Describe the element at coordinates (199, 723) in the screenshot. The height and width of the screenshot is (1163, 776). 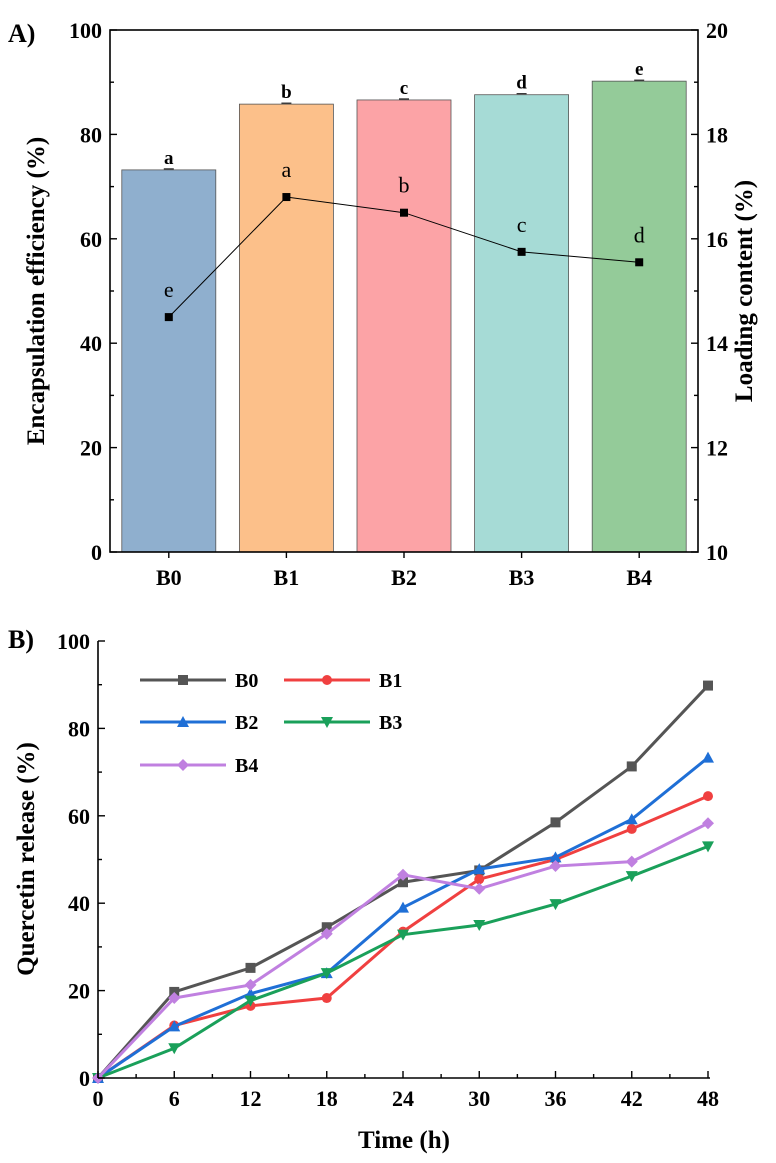
I see `legend-item-b2: B2` at that location.